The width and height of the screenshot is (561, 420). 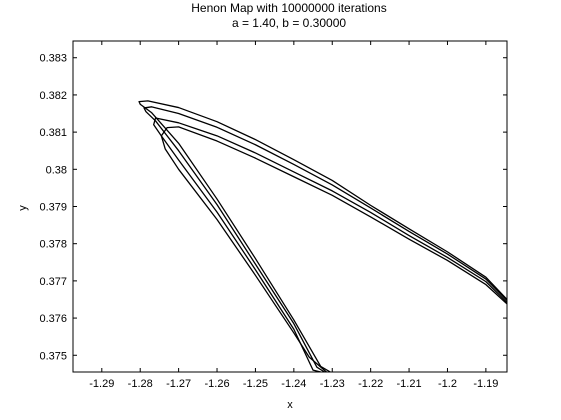 What do you see at coordinates (255, 384) in the screenshot?
I see `x-tick-label: -1.25` at bounding box center [255, 384].